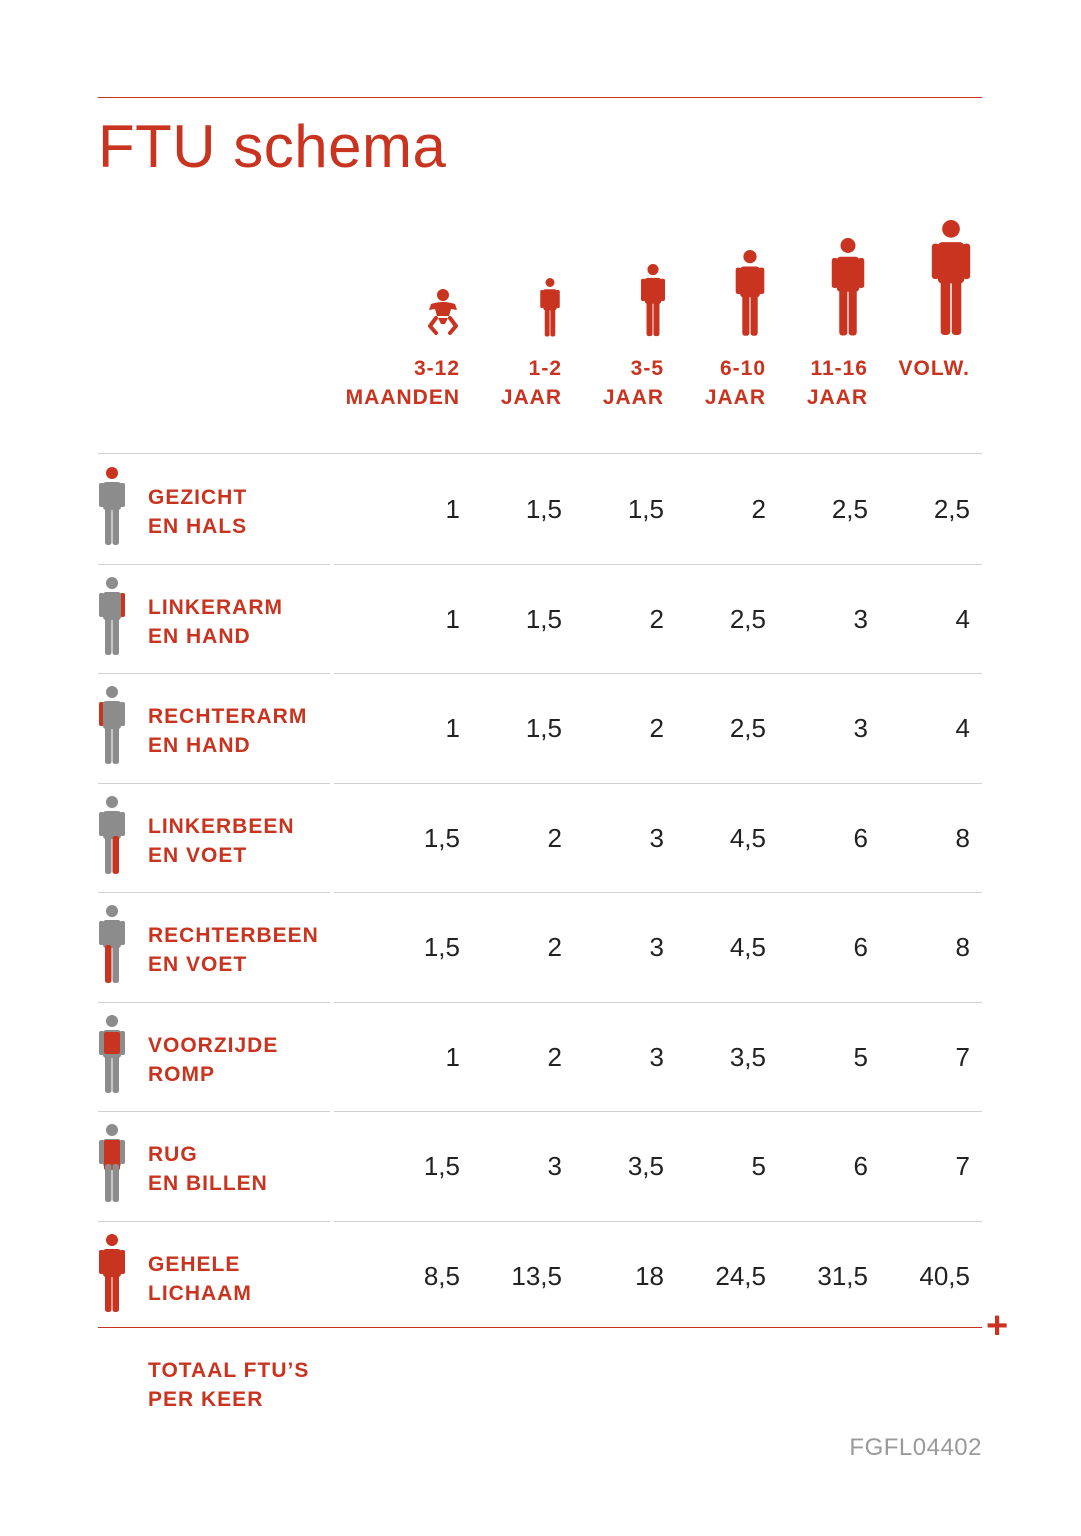 This screenshot has height=1536, width=1081. I want to click on plus-icon: +, so click(997, 1326).